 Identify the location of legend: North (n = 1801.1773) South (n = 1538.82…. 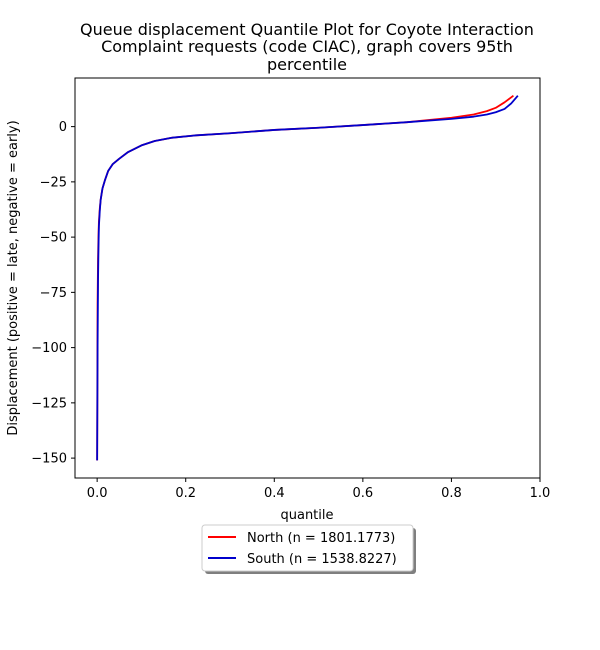
(308, 549).